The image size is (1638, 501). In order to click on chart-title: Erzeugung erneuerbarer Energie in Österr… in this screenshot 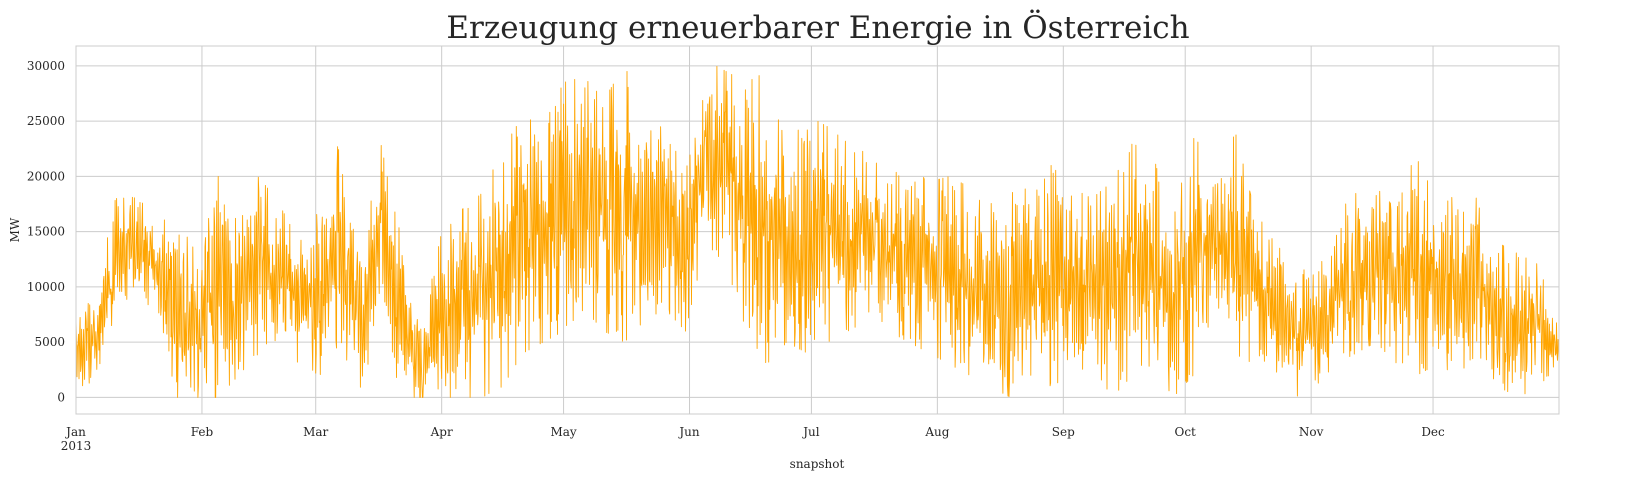, I will do `click(817, 27)`.